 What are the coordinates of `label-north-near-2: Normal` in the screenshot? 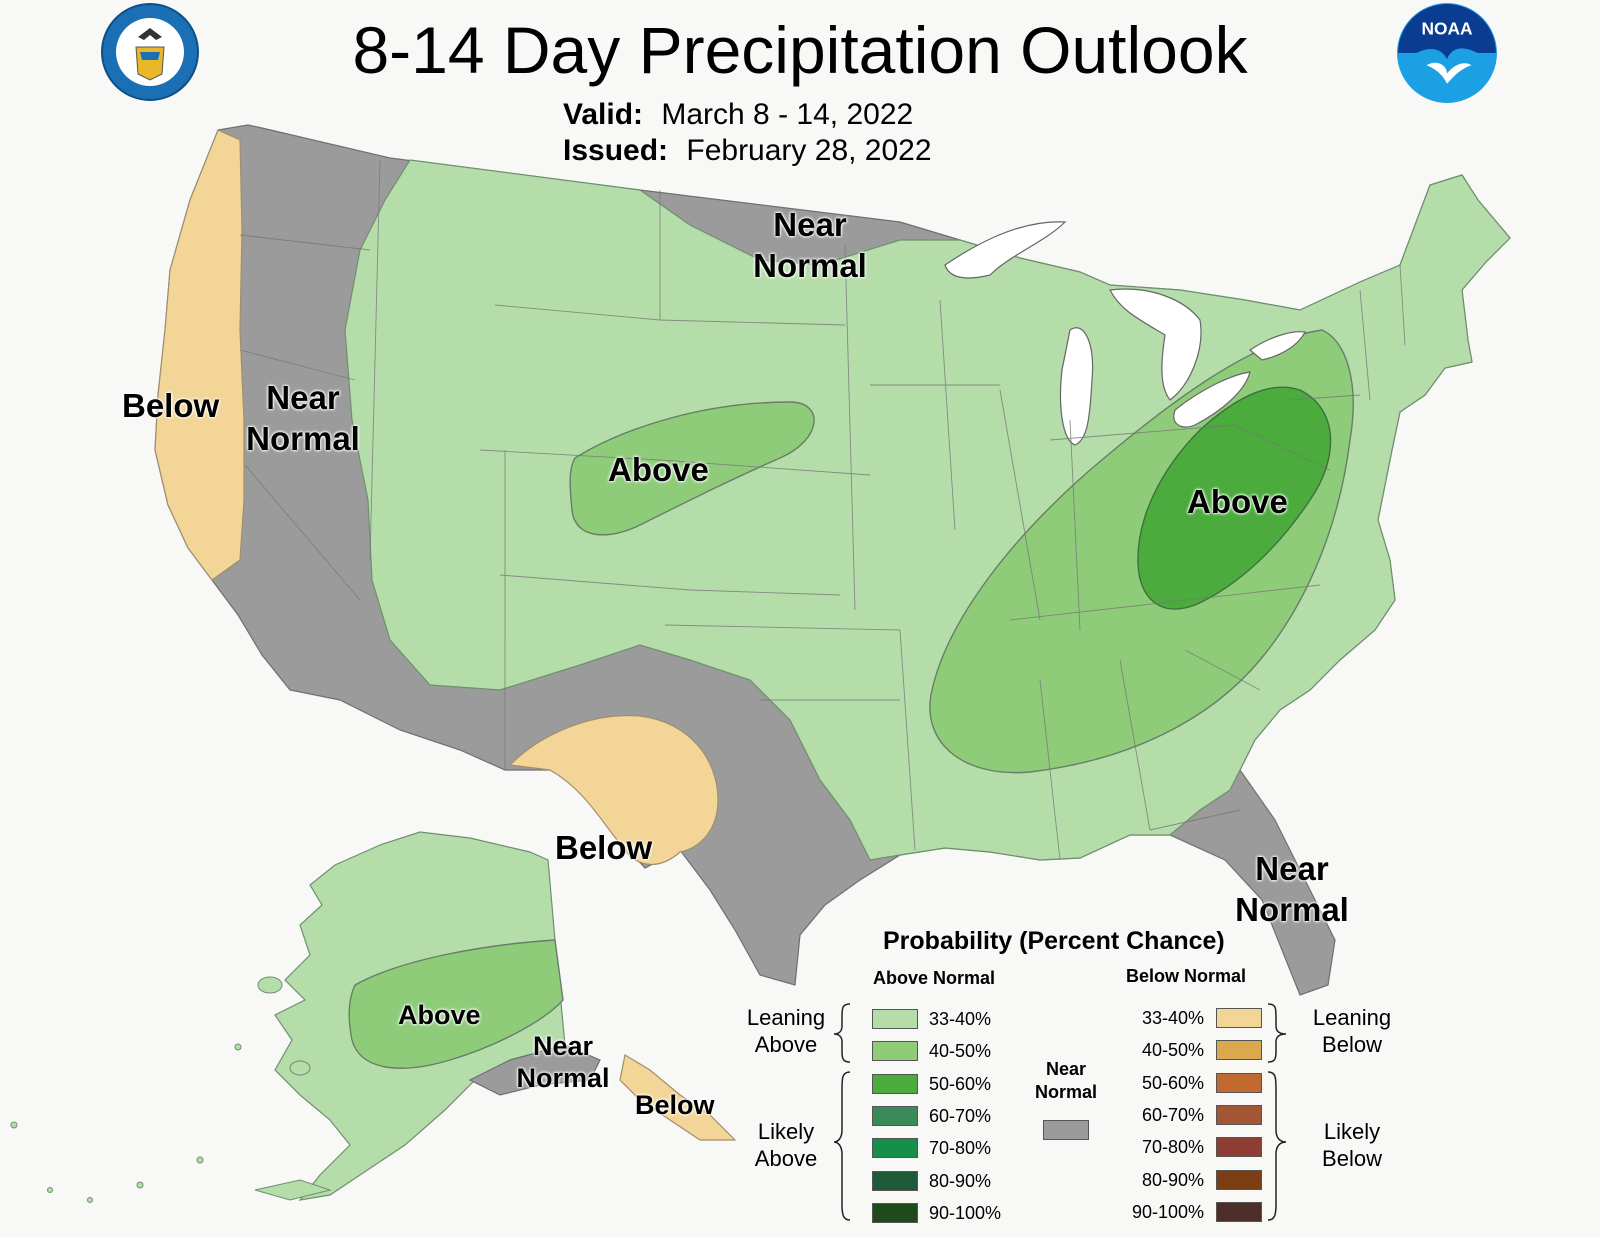 It's located at (810, 265).